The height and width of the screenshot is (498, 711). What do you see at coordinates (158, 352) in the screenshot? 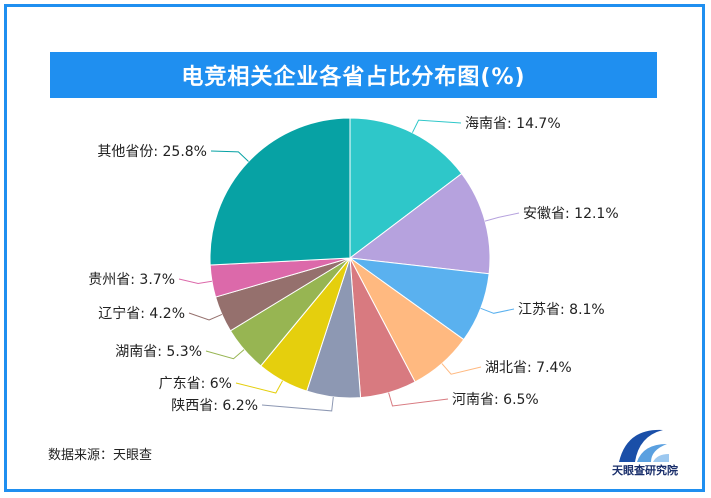
I see `slice-label-湖南省: 湖南省: 5.3%` at bounding box center [158, 352].